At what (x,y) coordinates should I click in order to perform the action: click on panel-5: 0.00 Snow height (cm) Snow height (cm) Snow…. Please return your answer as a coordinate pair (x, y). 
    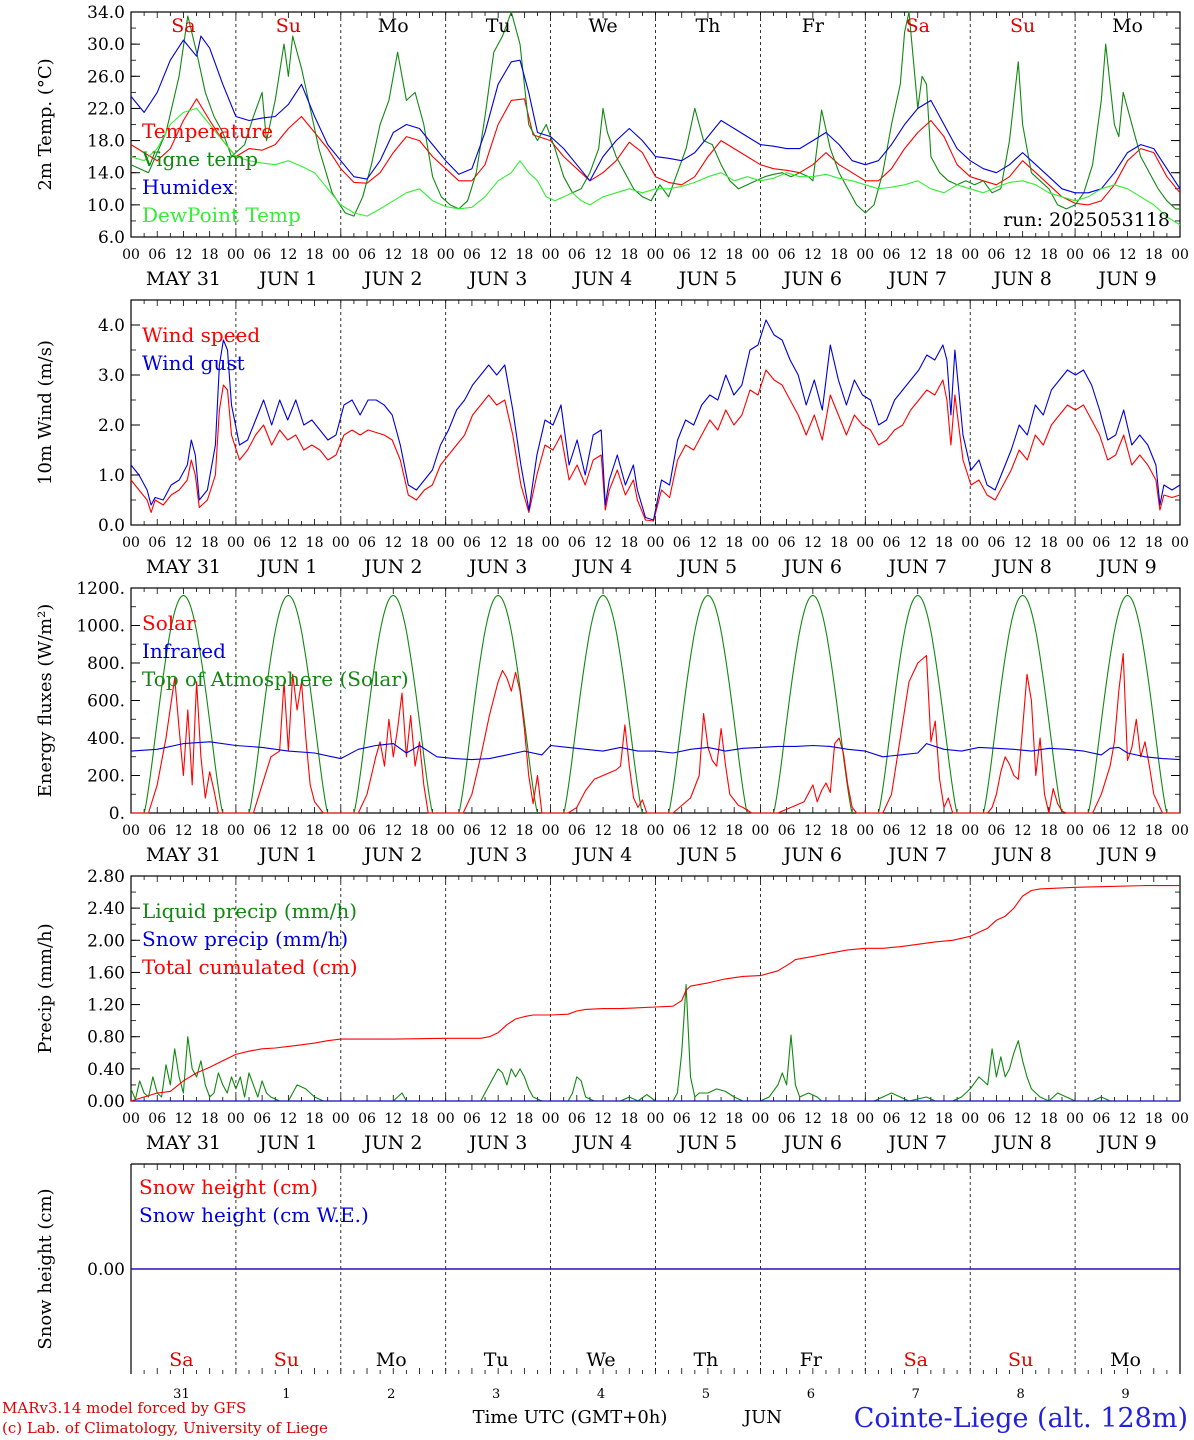
    Looking at the image, I should click on (608, 1268).